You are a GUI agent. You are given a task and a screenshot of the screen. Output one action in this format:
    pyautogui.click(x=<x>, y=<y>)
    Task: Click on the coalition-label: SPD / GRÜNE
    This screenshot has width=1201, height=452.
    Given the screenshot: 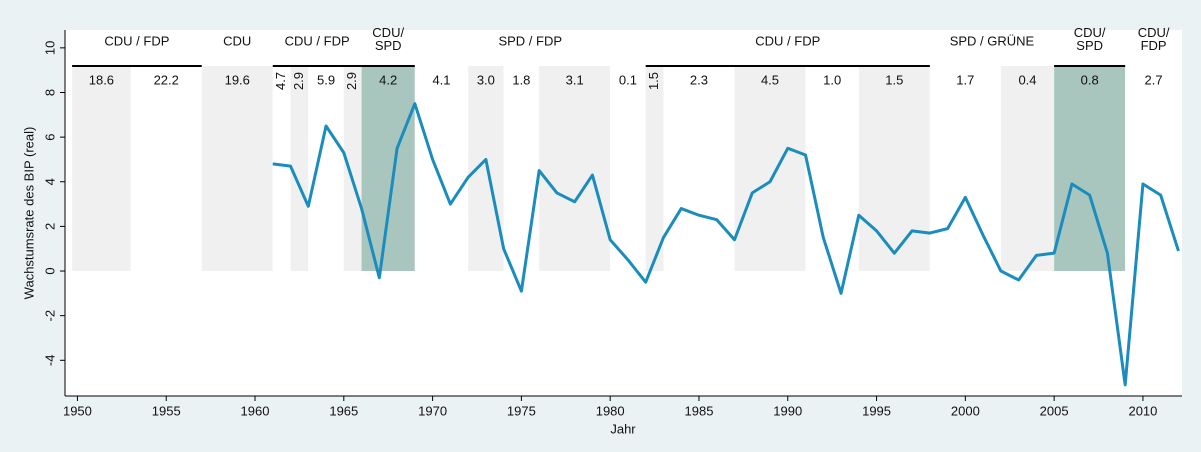 What is the action you would take?
    pyautogui.click(x=992, y=40)
    